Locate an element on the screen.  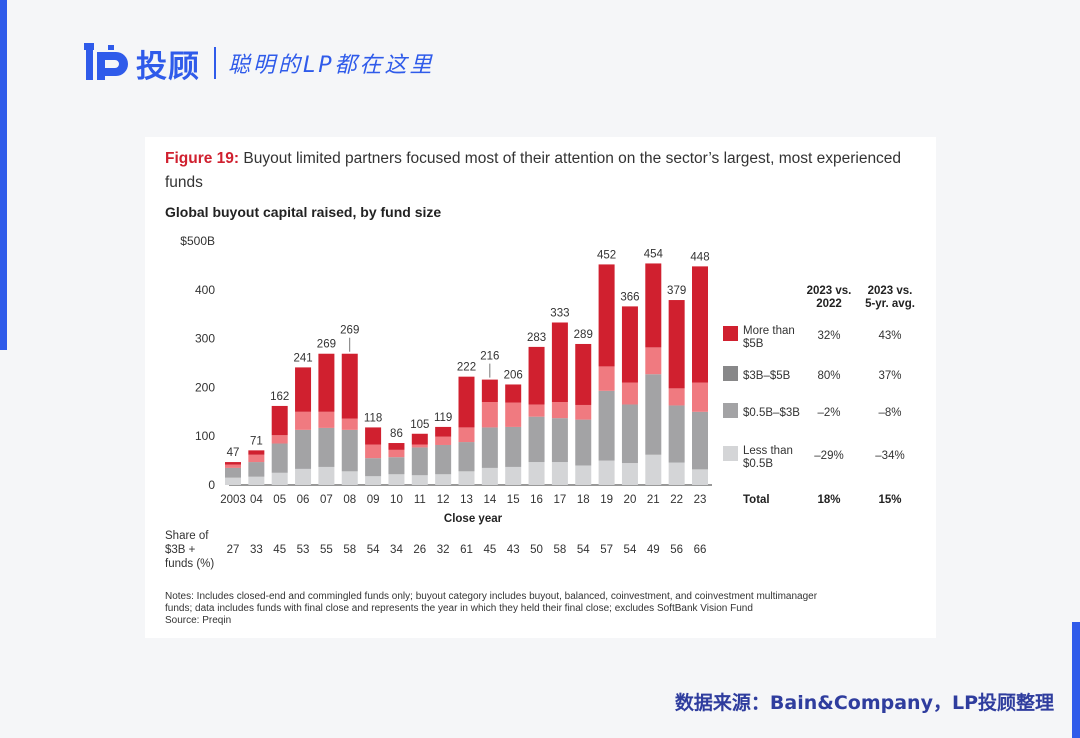
figure-label: Figure 19: is located at coordinates (202, 158).